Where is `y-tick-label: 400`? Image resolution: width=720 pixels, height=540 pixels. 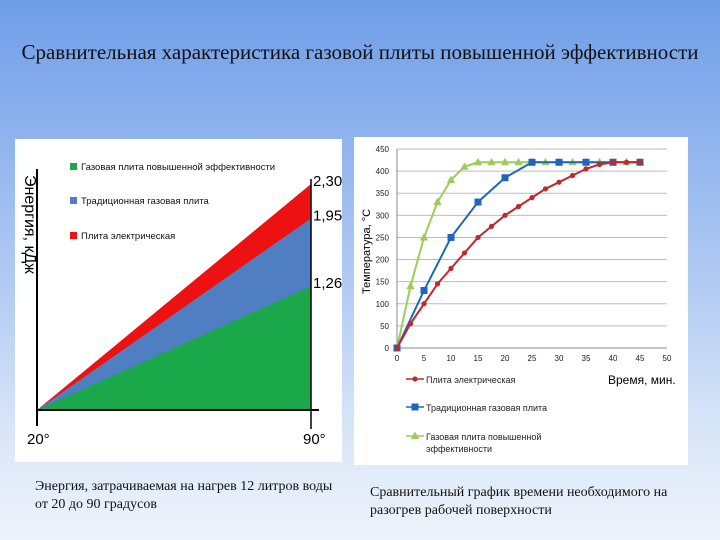 y-tick-label: 400 is located at coordinates (383, 171).